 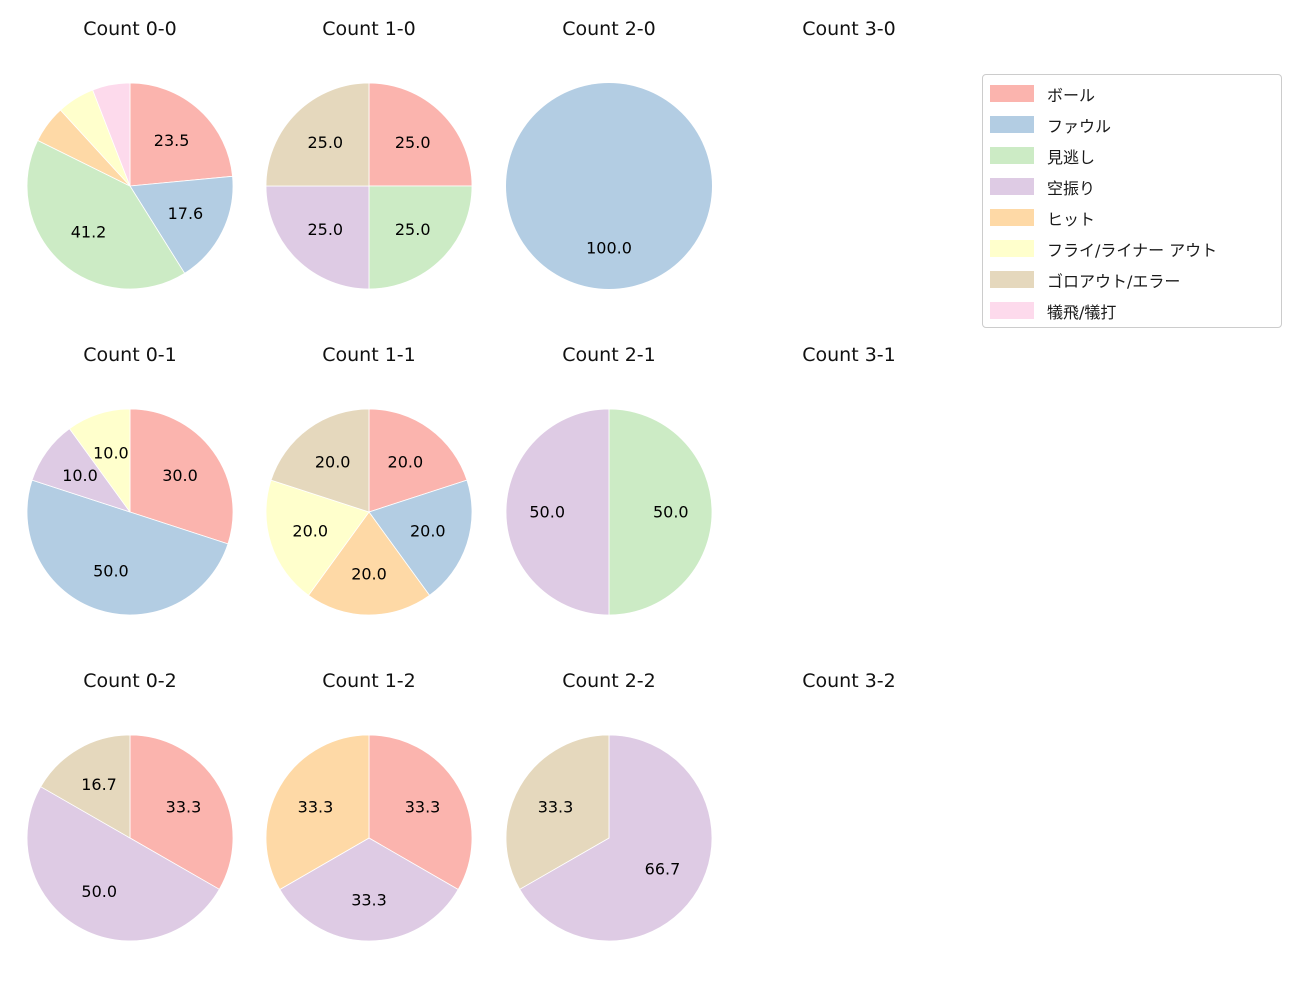 I want to click on pie-chart-count-2-0: Count 2-0 100.0, so click(x=609, y=171).